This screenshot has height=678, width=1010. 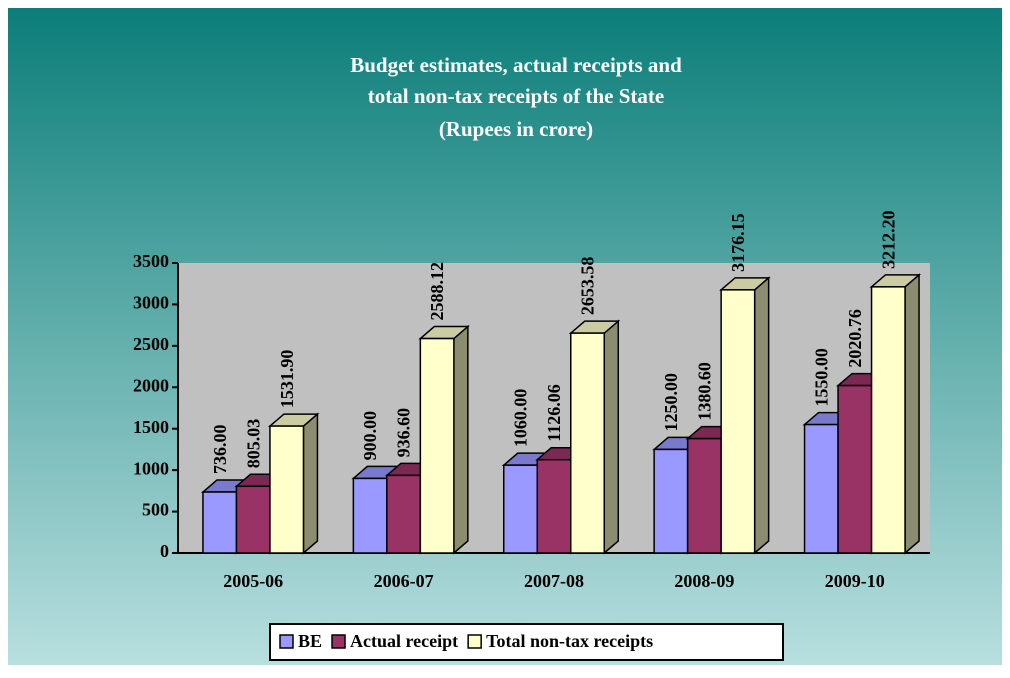 I want to click on data-label: 805.03, so click(x=253, y=444).